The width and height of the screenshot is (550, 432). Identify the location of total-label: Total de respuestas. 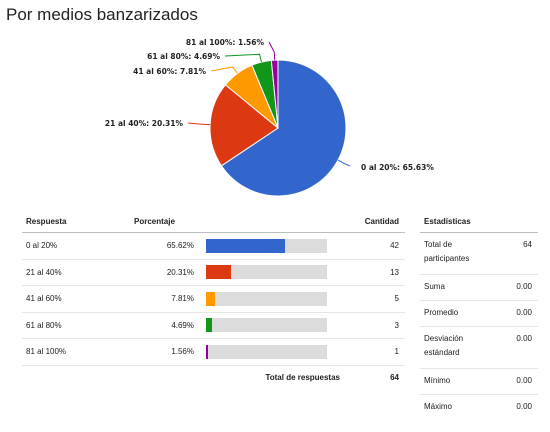
(302, 377).